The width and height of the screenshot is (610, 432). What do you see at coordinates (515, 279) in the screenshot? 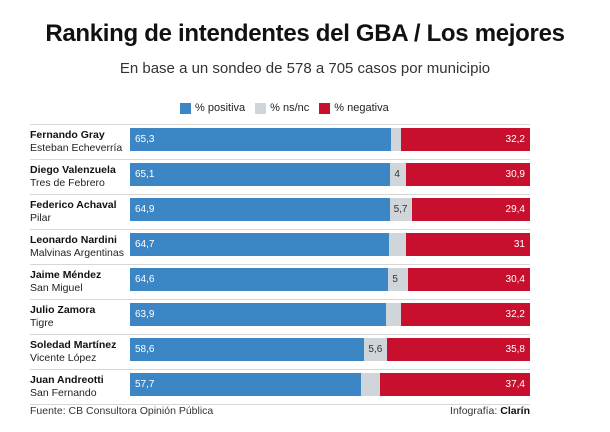
I see `value-label-negativa: 30,4` at bounding box center [515, 279].